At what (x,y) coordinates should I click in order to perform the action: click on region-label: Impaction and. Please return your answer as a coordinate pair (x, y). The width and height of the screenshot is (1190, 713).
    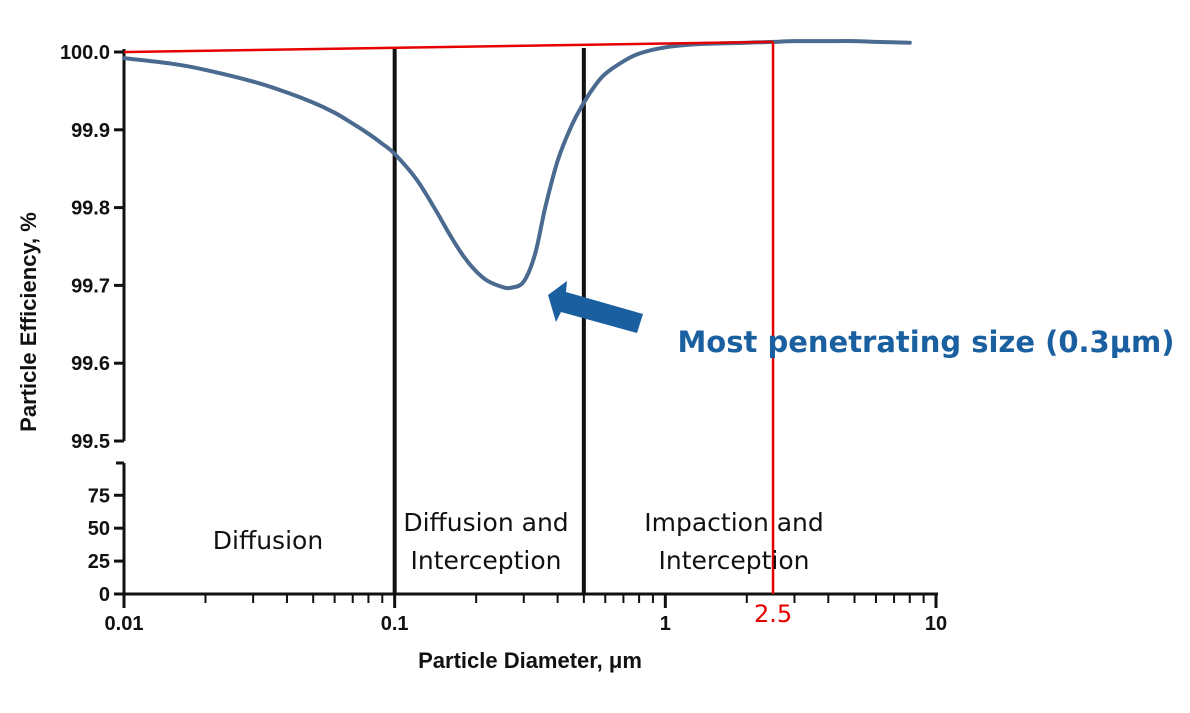
    Looking at the image, I should click on (734, 522).